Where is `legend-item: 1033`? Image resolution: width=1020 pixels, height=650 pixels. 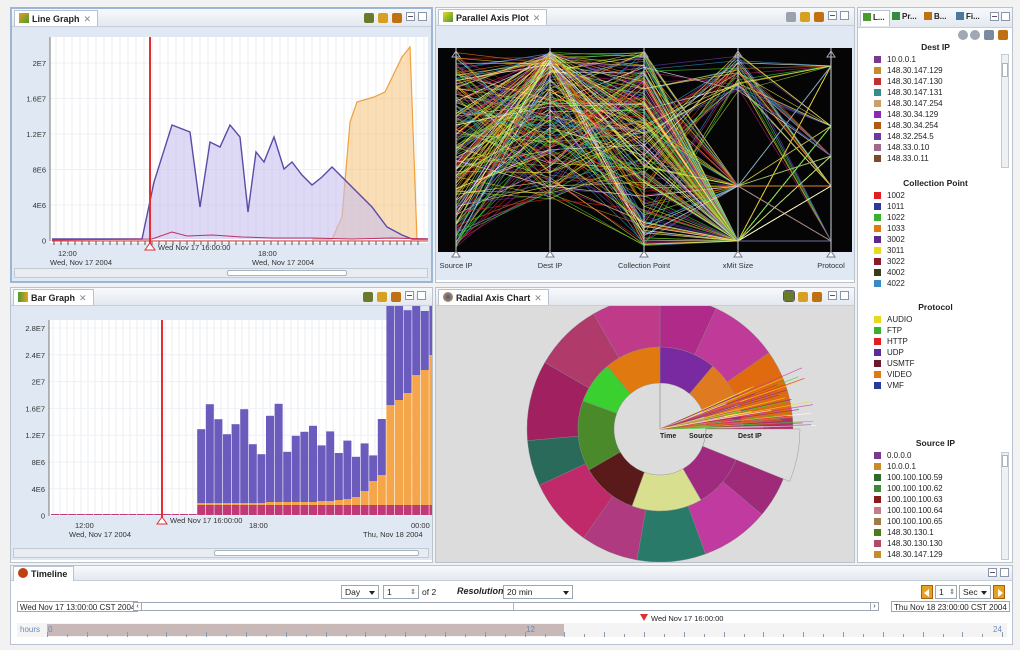
legend-item: 1033 is located at coordinates (889, 229).